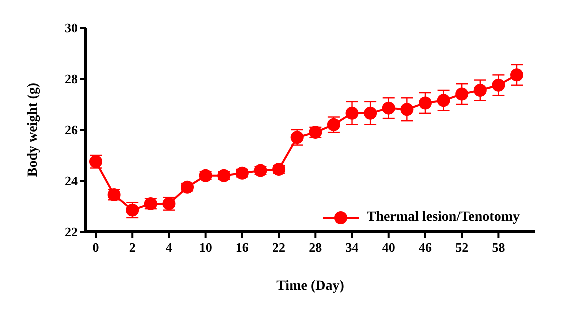  I want to click on x-axis-title: Time (Day), so click(310, 286).